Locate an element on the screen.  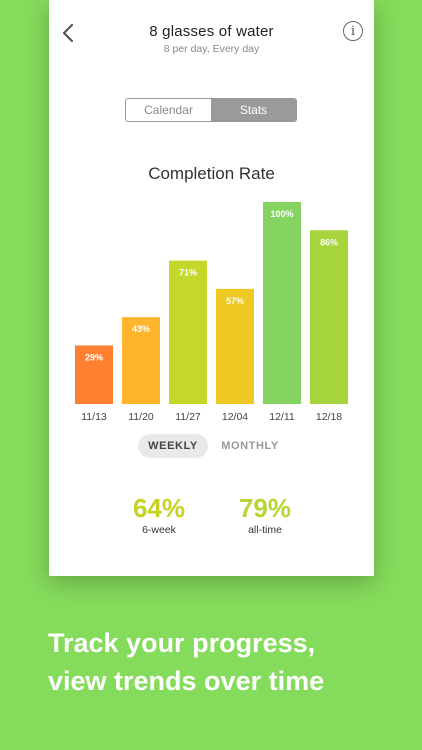
x-tick-label: 11/20 is located at coordinates (141, 417).